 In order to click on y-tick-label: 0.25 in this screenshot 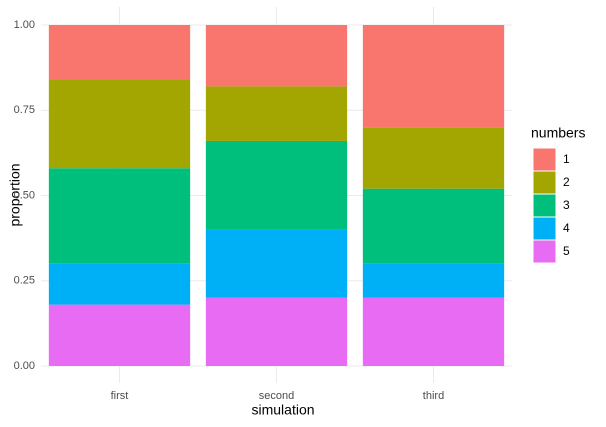, I will do `click(24, 281)`.